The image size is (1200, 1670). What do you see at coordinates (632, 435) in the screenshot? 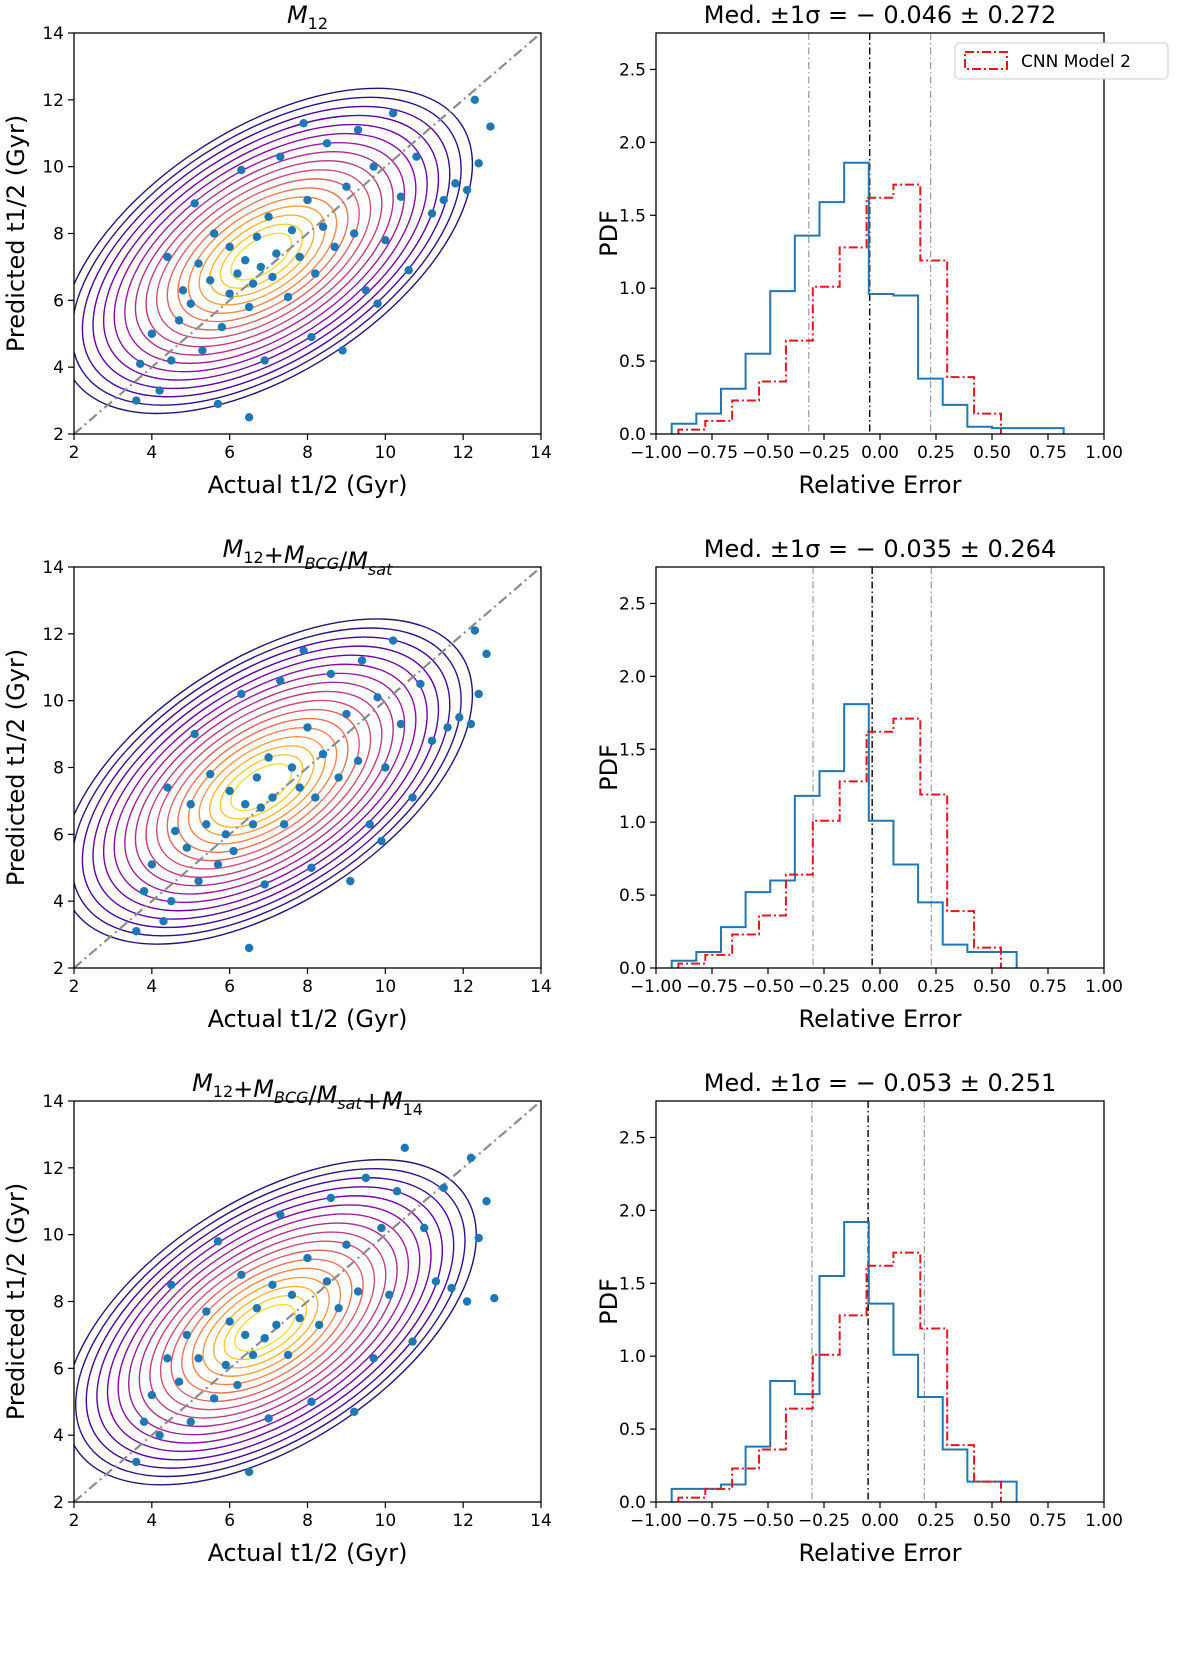
I see `y-tick-label: 0.0` at bounding box center [632, 435].